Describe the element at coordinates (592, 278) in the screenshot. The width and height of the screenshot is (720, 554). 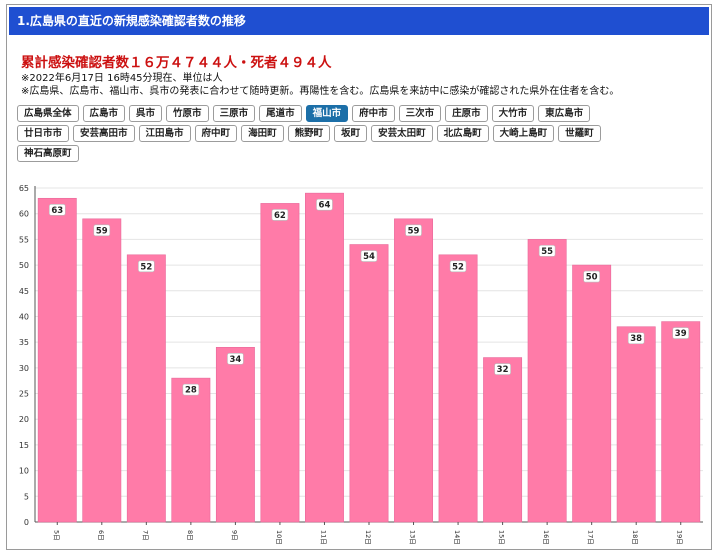
I see `data-label: 50` at that location.